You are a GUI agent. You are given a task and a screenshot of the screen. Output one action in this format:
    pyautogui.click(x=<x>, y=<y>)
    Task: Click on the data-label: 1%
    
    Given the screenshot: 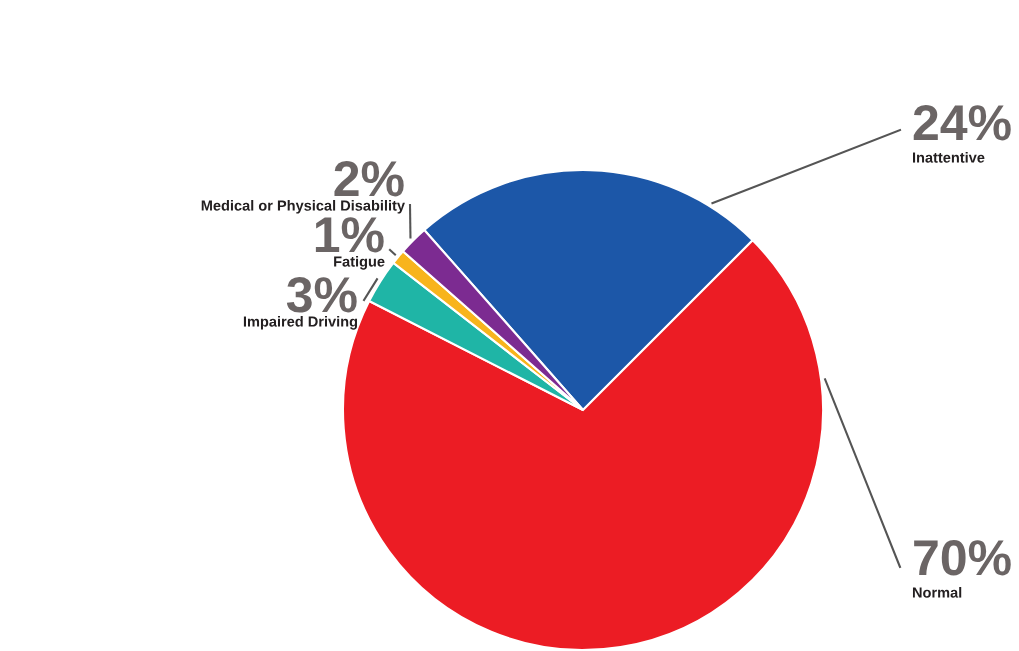 What is the action you would take?
    pyautogui.click(x=349, y=235)
    